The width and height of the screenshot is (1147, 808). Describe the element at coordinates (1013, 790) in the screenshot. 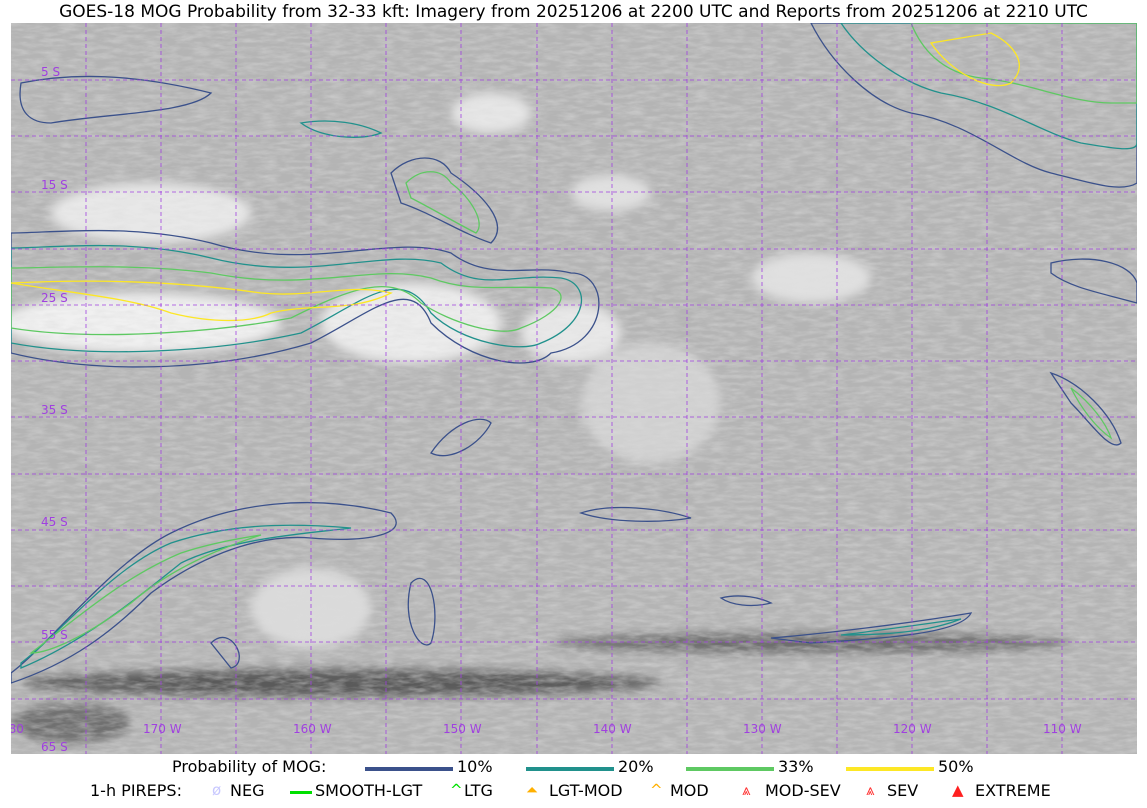

I see `pirep-label-extreme: EXTREME` at that location.